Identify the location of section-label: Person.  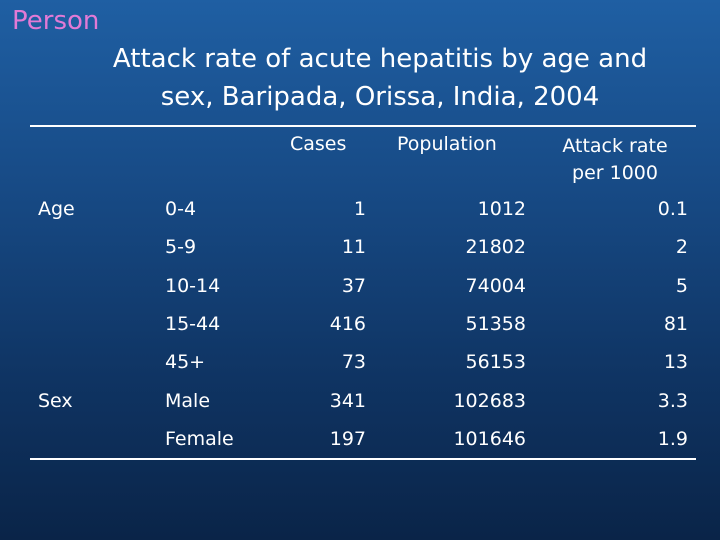
(56, 21).